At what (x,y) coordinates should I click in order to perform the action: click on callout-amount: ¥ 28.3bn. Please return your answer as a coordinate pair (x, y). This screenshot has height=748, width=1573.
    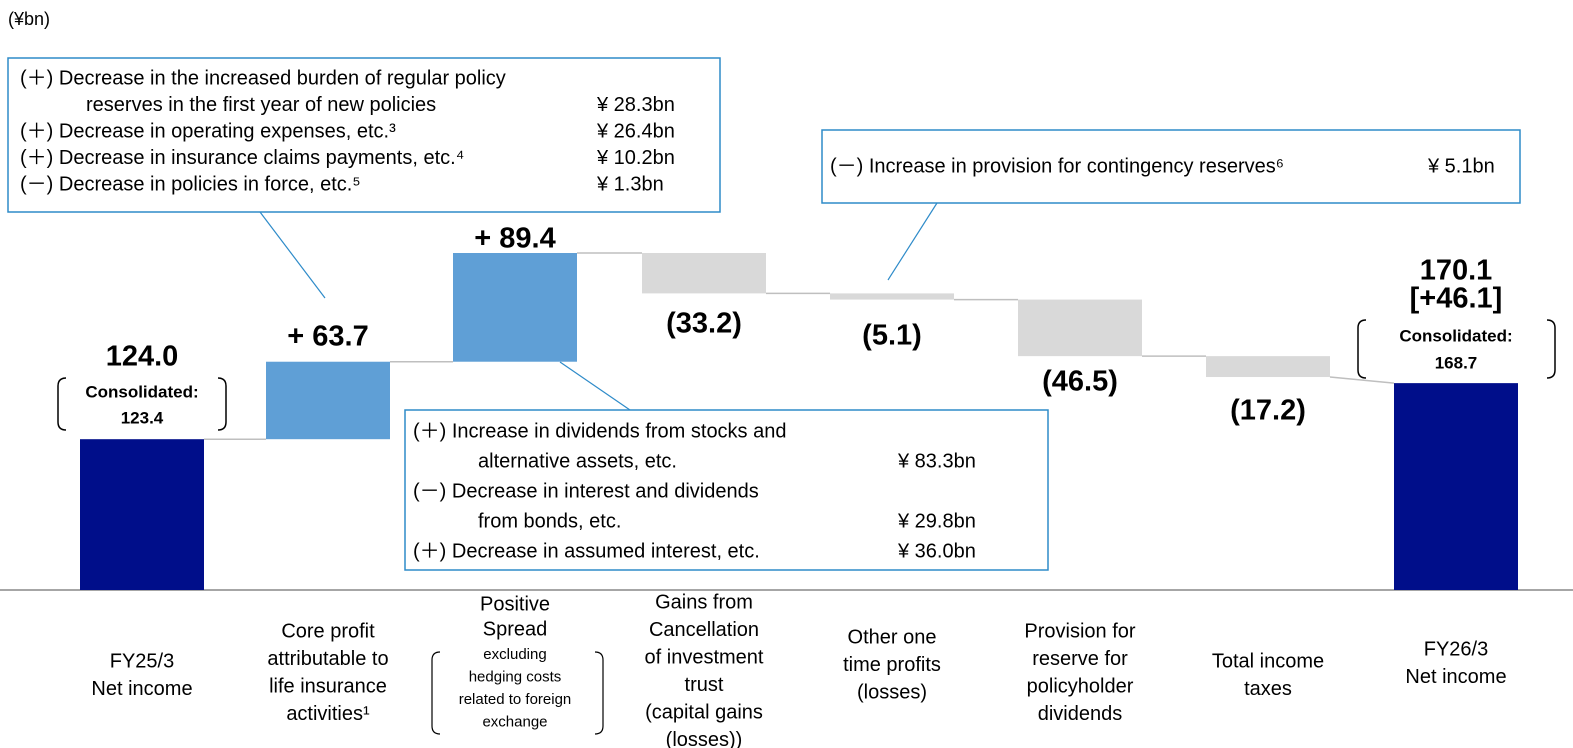
    Looking at the image, I should click on (635, 105).